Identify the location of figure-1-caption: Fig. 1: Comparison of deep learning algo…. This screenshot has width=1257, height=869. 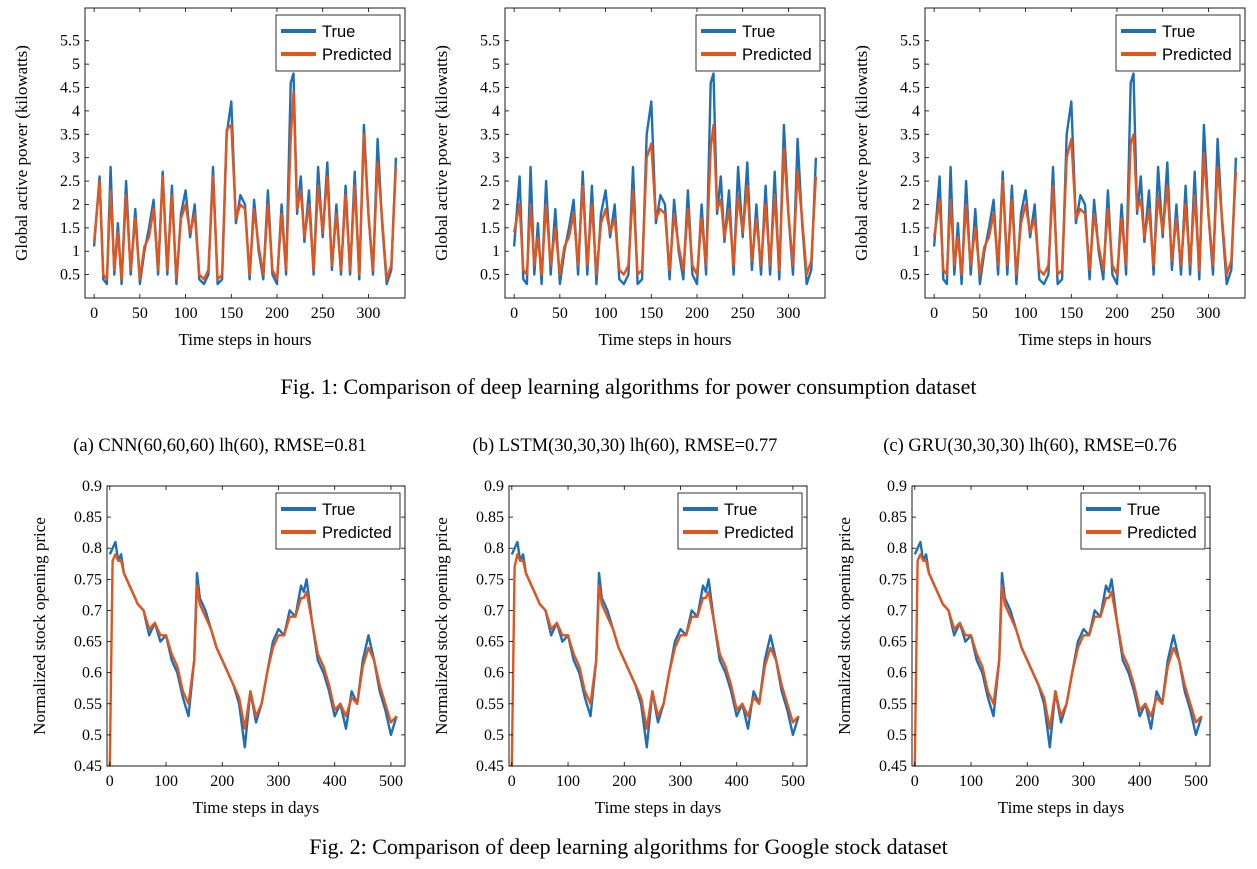
(628, 386).